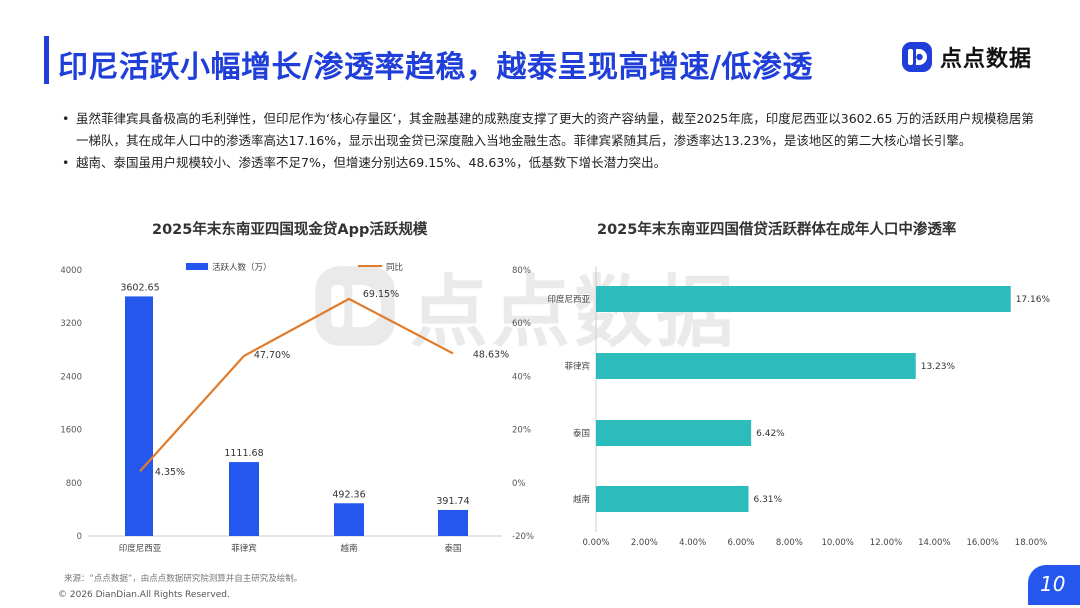 The image size is (1080, 608). What do you see at coordinates (938, 367) in the screenshot?
I see `chart2-bar-value-label: 13.23%` at bounding box center [938, 367].